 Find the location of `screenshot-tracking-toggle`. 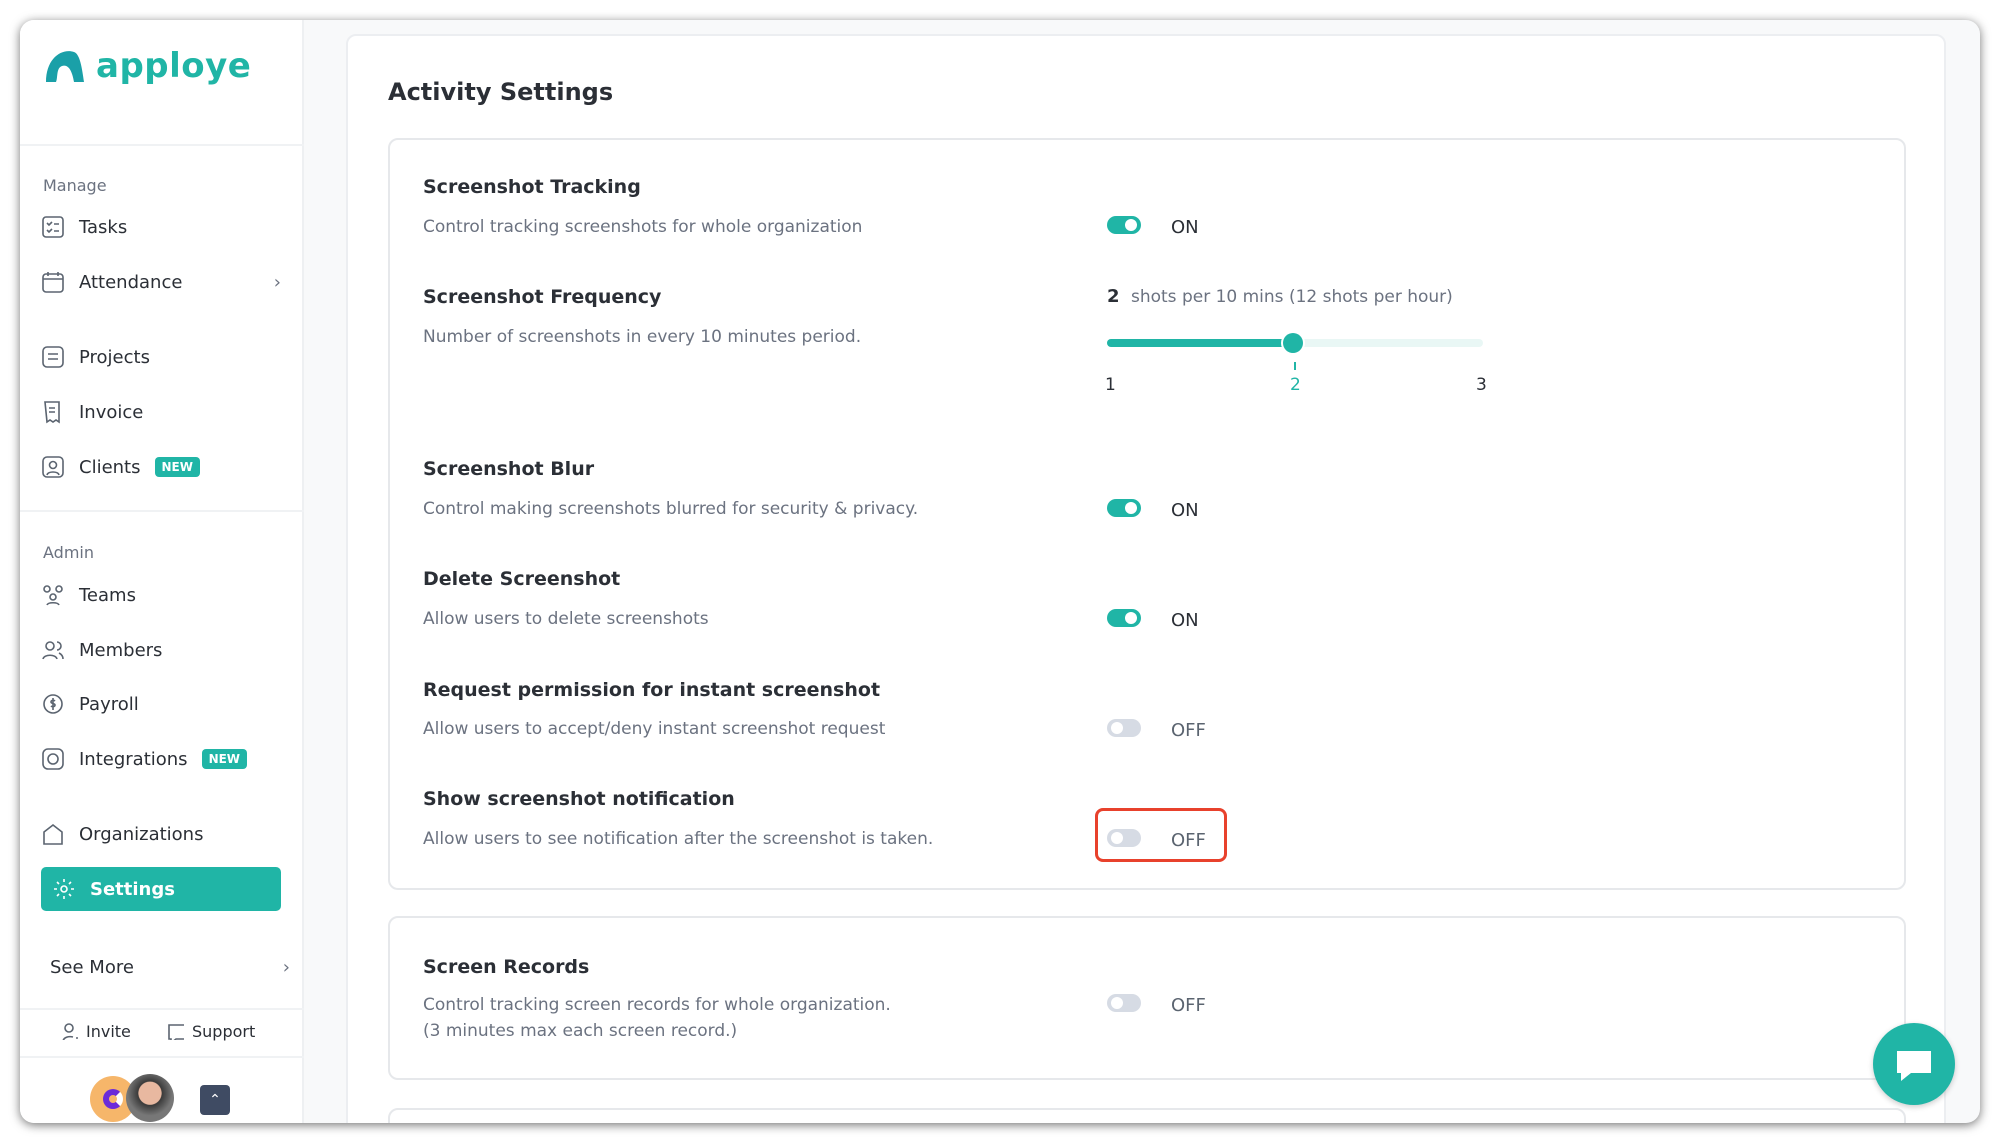

screenshot-tracking-toggle is located at coordinates (1124, 225).